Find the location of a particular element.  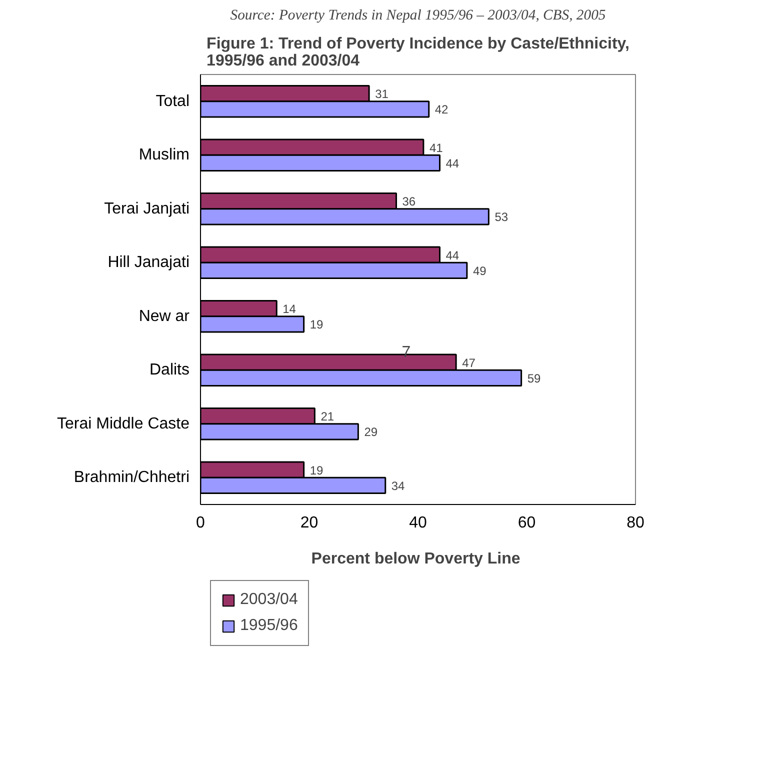

data-label: 29 is located at coordinates (371, 432).